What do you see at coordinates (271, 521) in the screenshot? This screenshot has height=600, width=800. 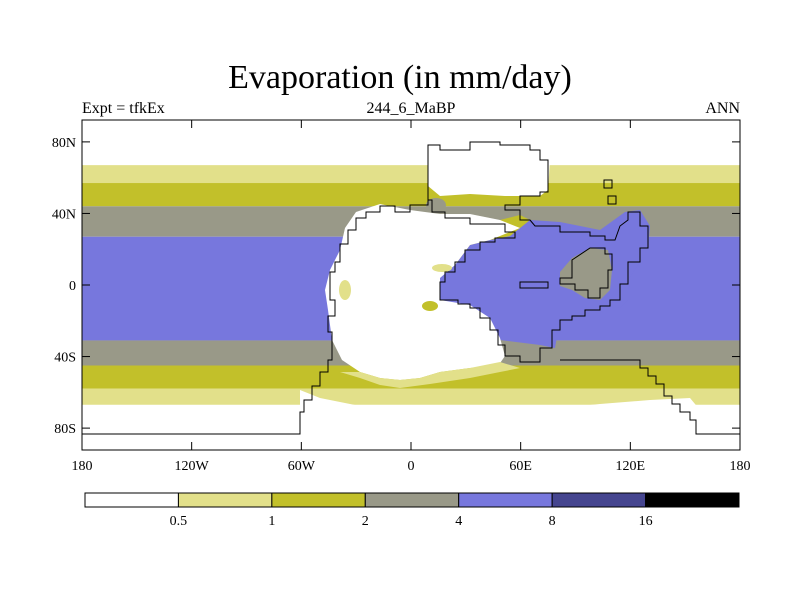 I see `colorbar-label: 1` at bounding box center [271, 521].